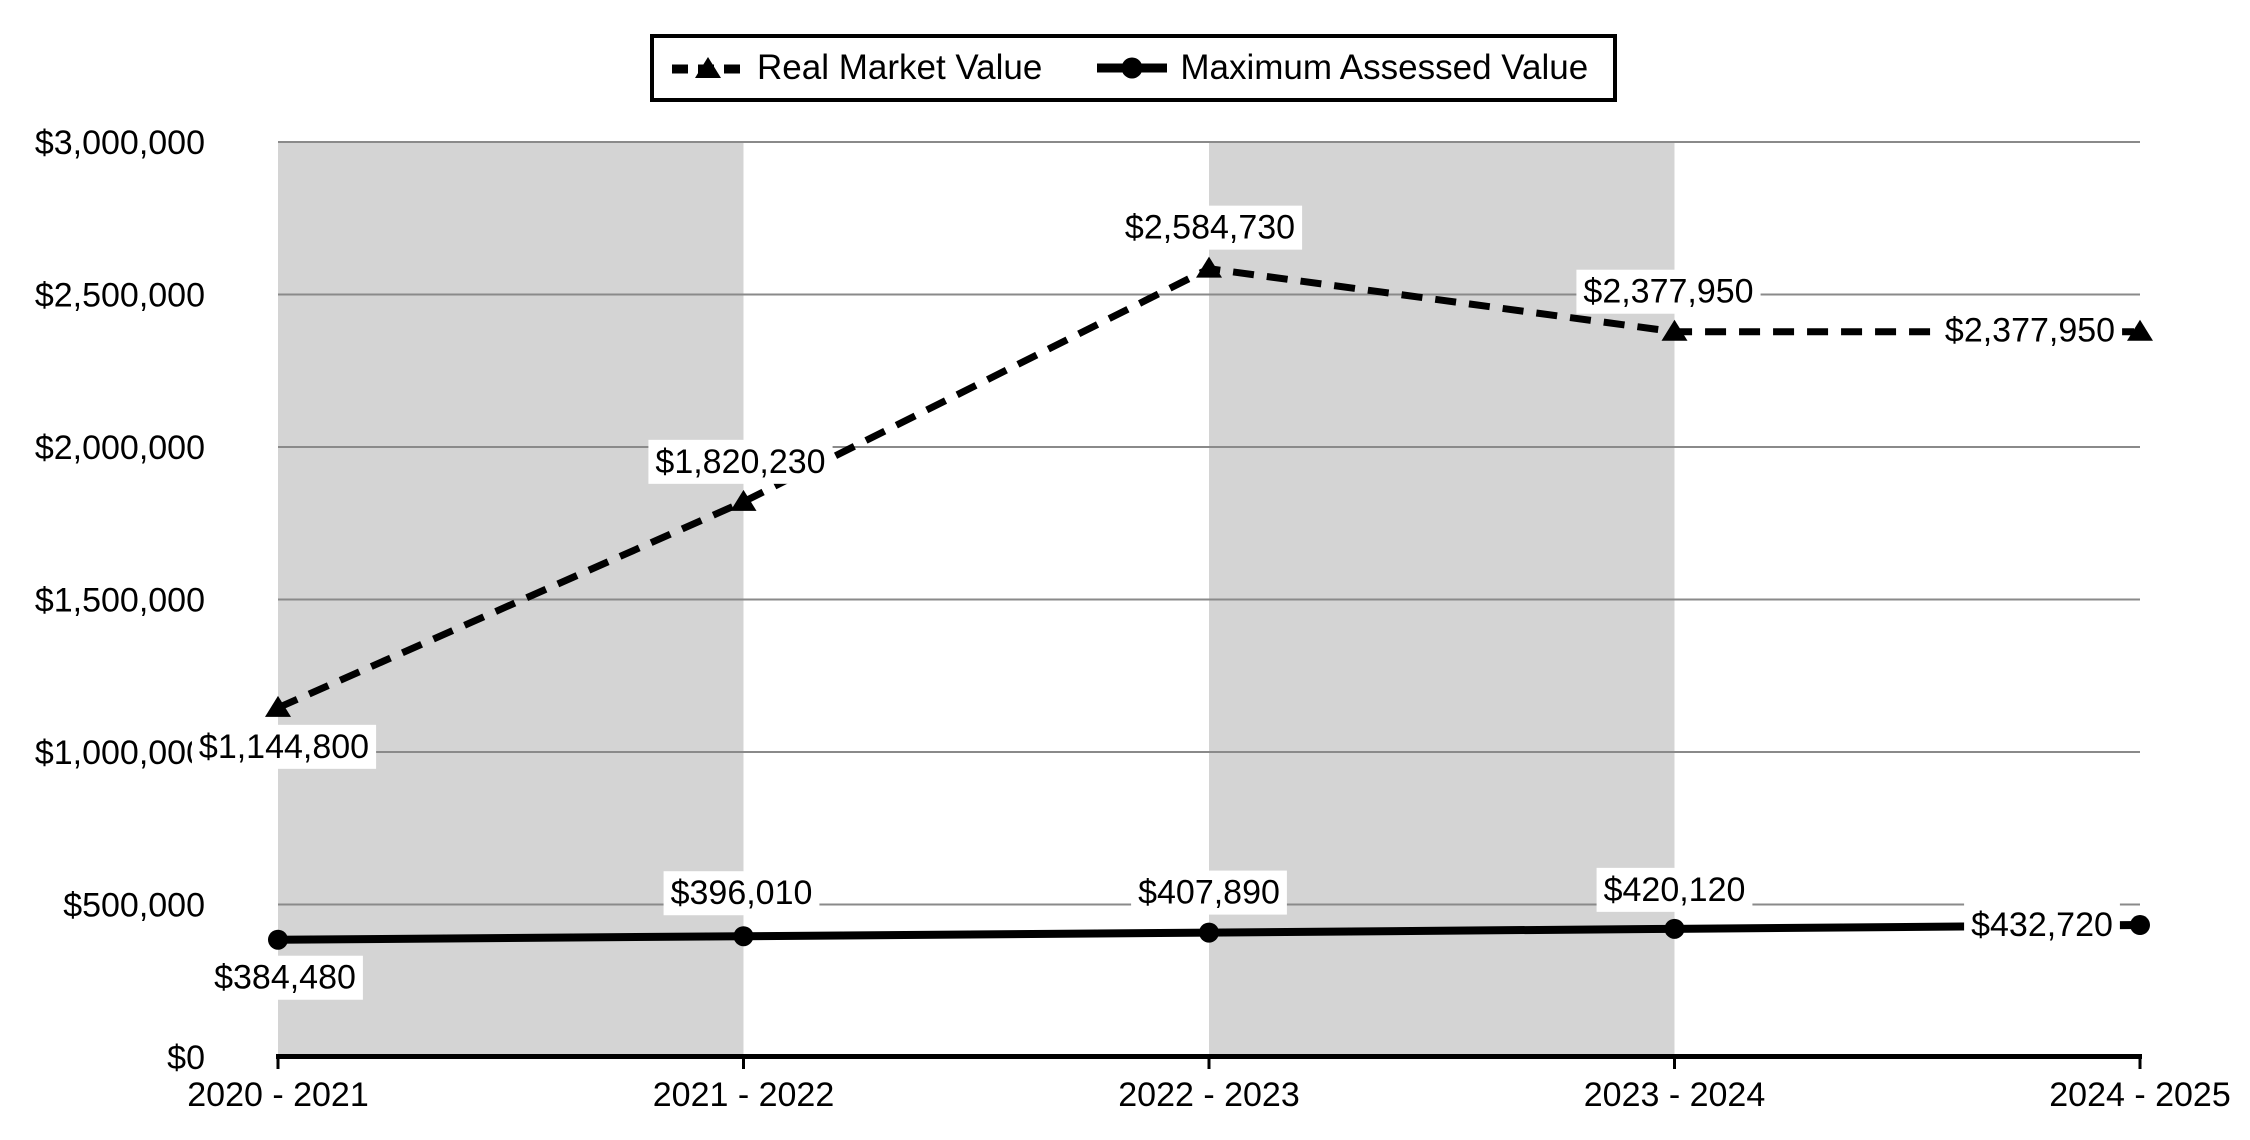  I want to click on data-label: $1,144,800, so click(284, 747).